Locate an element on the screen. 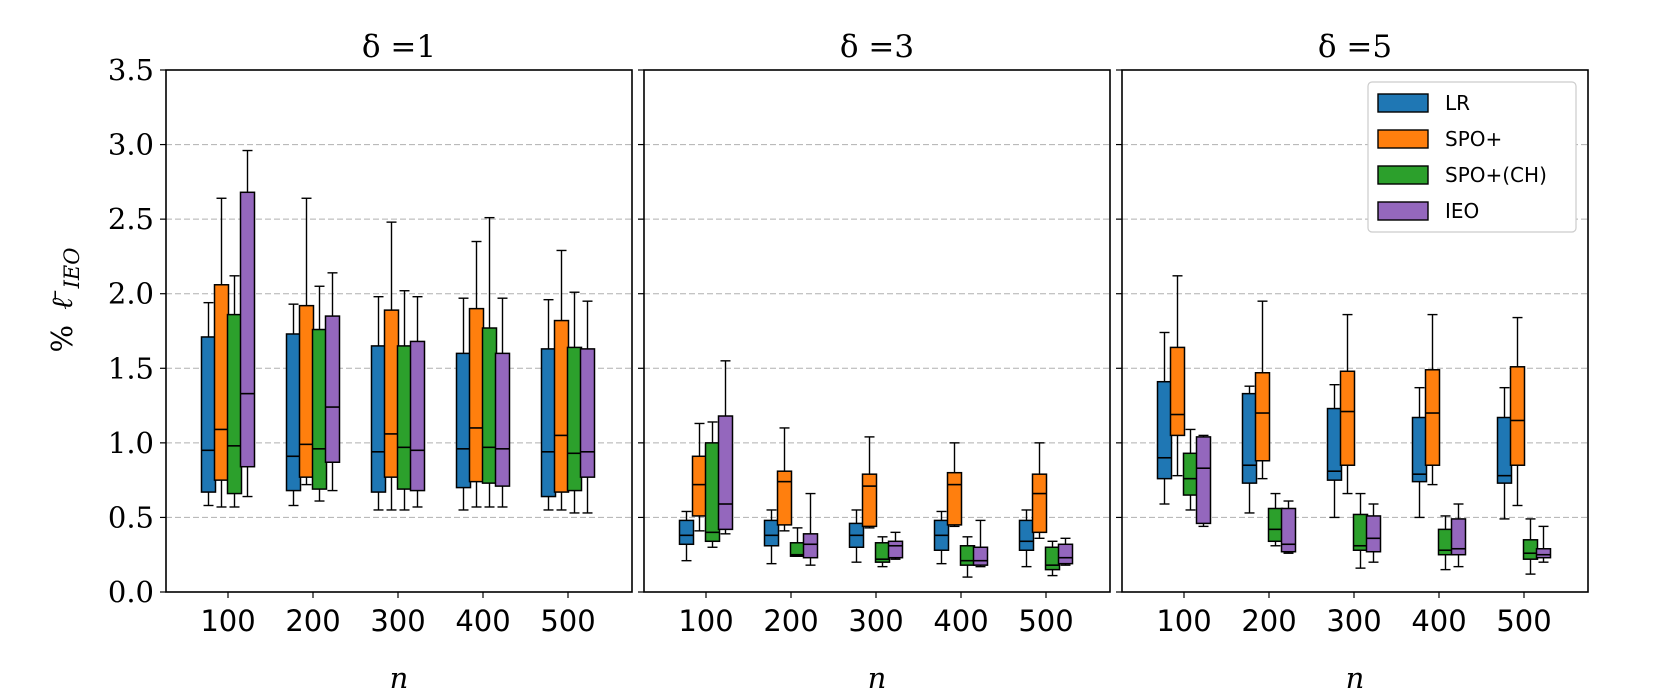  legend-label: SPO+ is located at coordinates (1473, 139).